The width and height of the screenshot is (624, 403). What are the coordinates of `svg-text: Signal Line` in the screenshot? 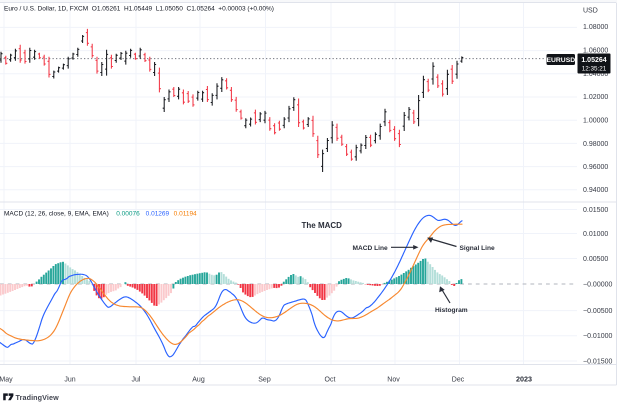 It's located at (478, 248).